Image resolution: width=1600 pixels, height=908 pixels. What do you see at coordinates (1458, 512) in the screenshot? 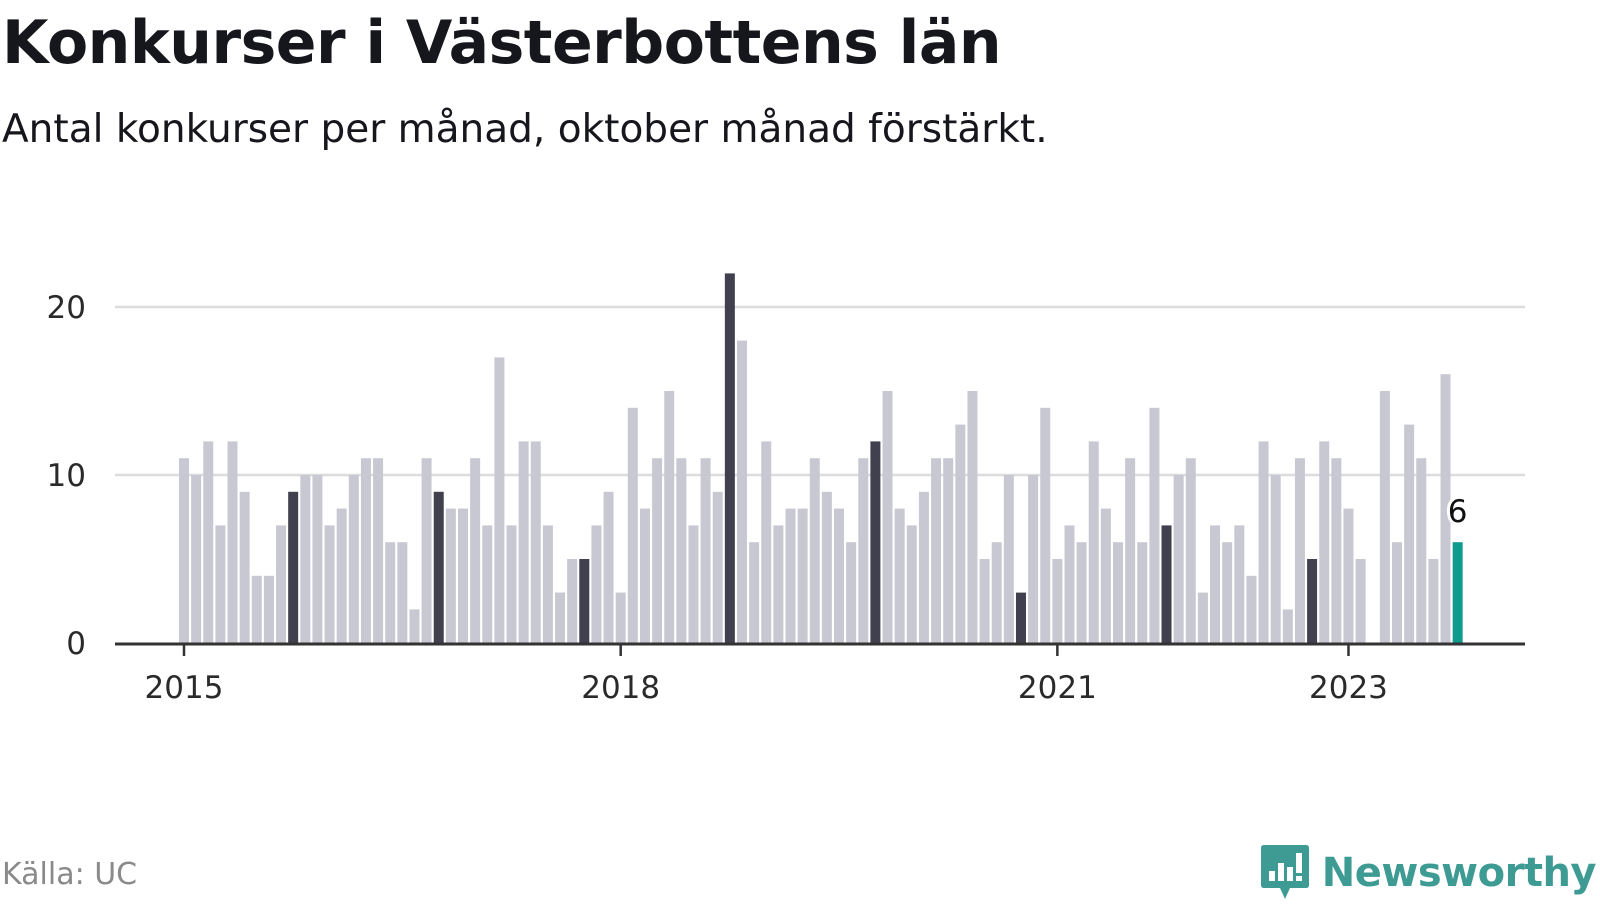
I see `latest-value-label: 6` at bounding box center [1458, 512].